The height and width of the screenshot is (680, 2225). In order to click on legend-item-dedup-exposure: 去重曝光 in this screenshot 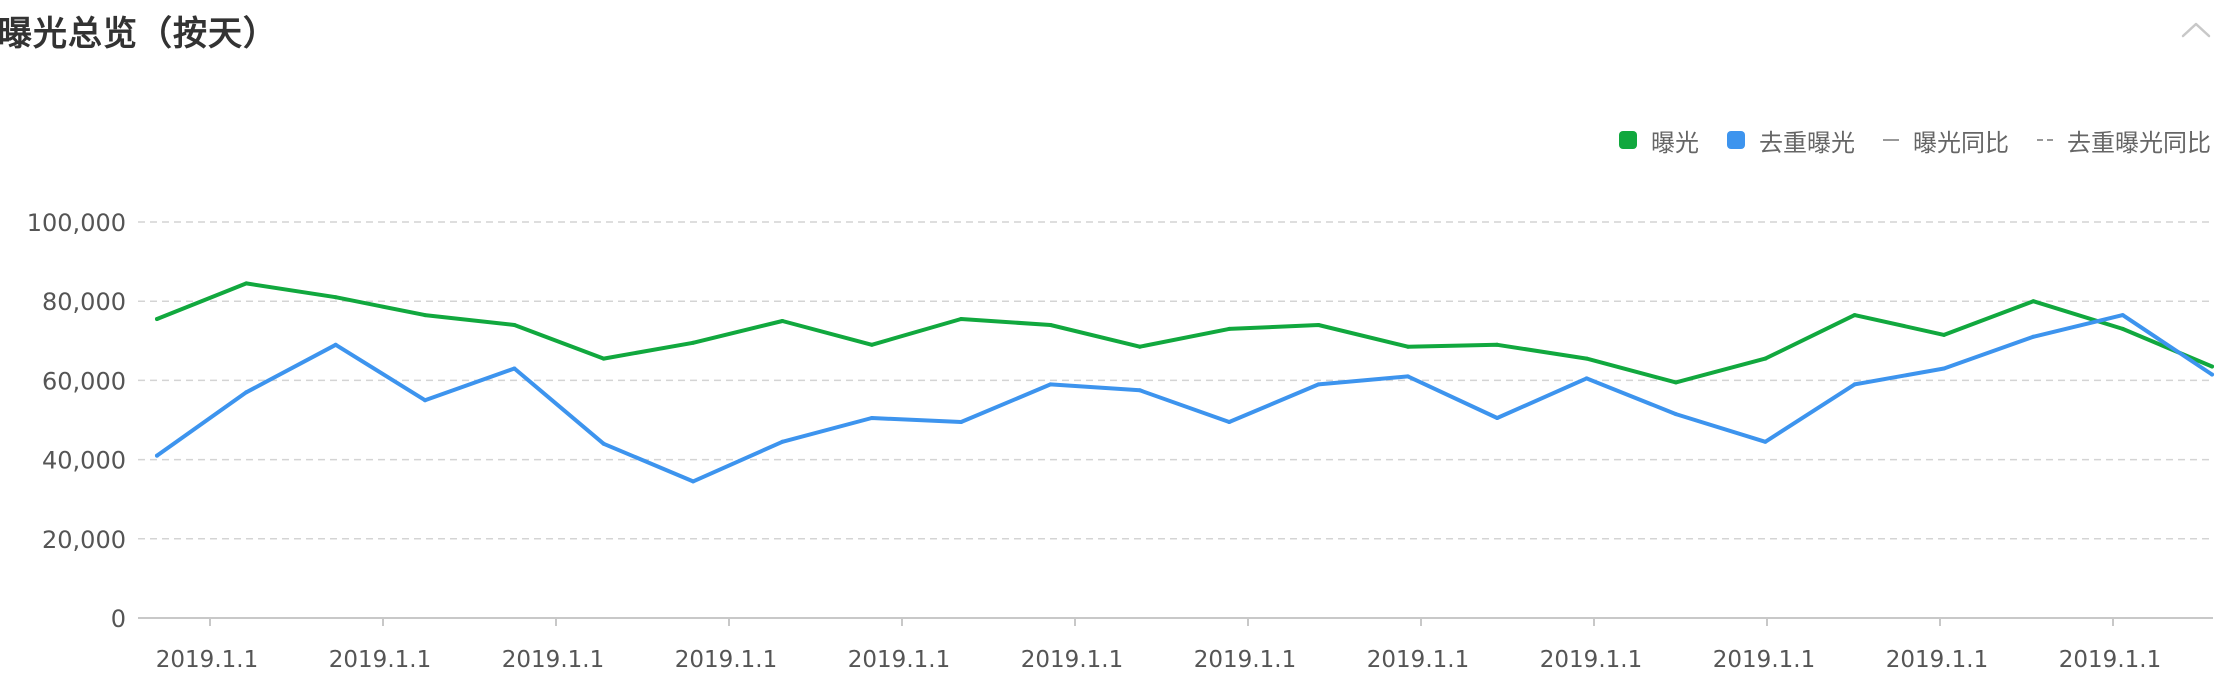, I will do `click(1791, 140)`.